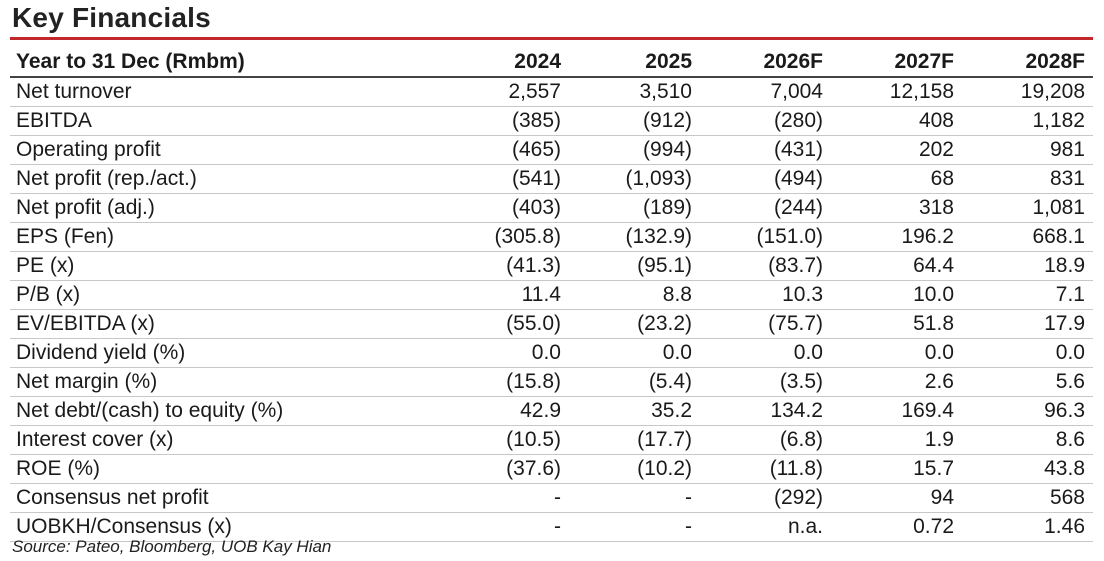 The width and height of the screenshot is (1104, 561). Describe the element at coordinates (513, 208) in the screenshot. I see `row-value: (403)` at that location.